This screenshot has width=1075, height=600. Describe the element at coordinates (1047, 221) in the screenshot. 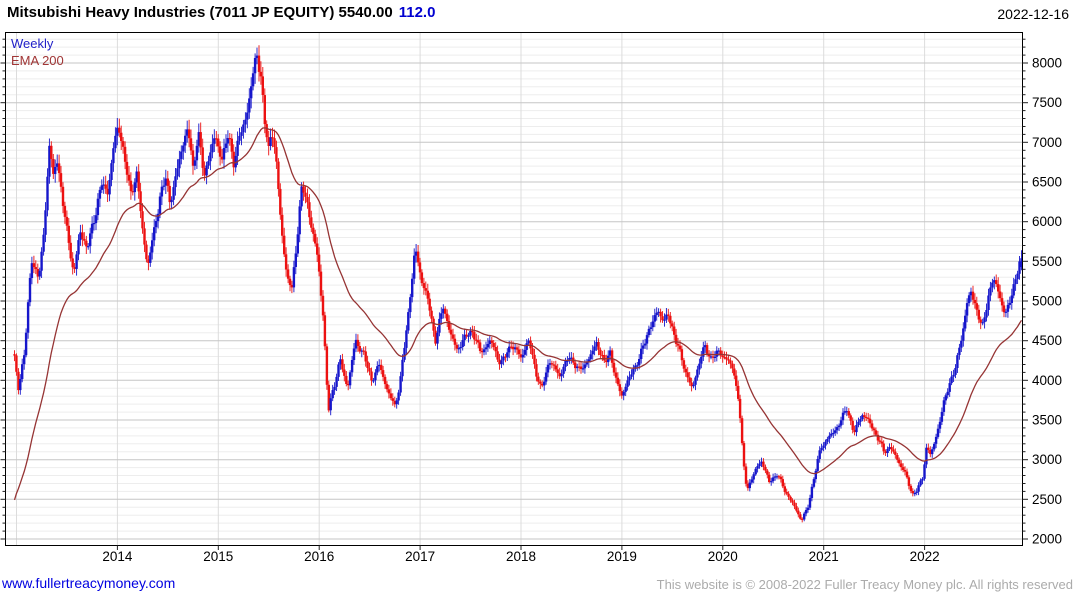

I see `svg-text: 6000` at that location.